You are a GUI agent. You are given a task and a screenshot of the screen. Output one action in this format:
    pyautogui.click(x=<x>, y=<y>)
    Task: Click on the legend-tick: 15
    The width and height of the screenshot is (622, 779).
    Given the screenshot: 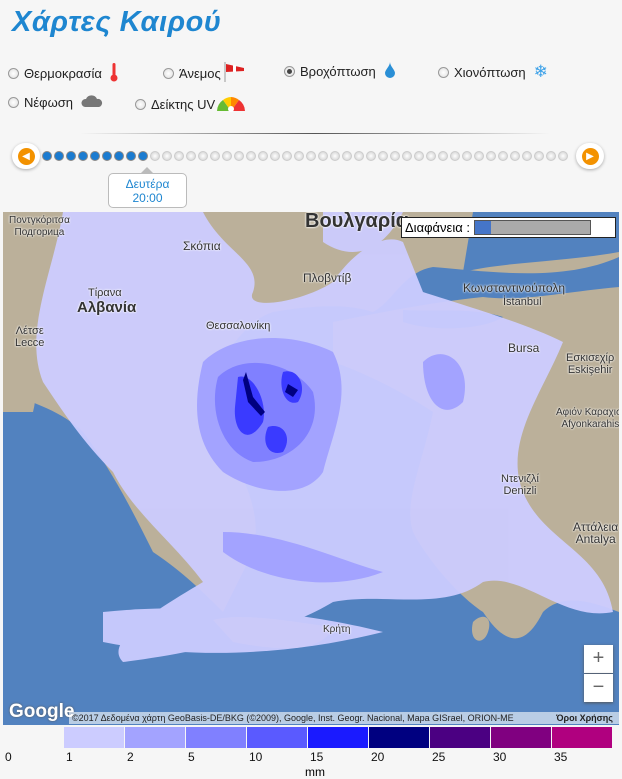 What is the action you would take?
    pyautogui.click(x=317, y=757)
    